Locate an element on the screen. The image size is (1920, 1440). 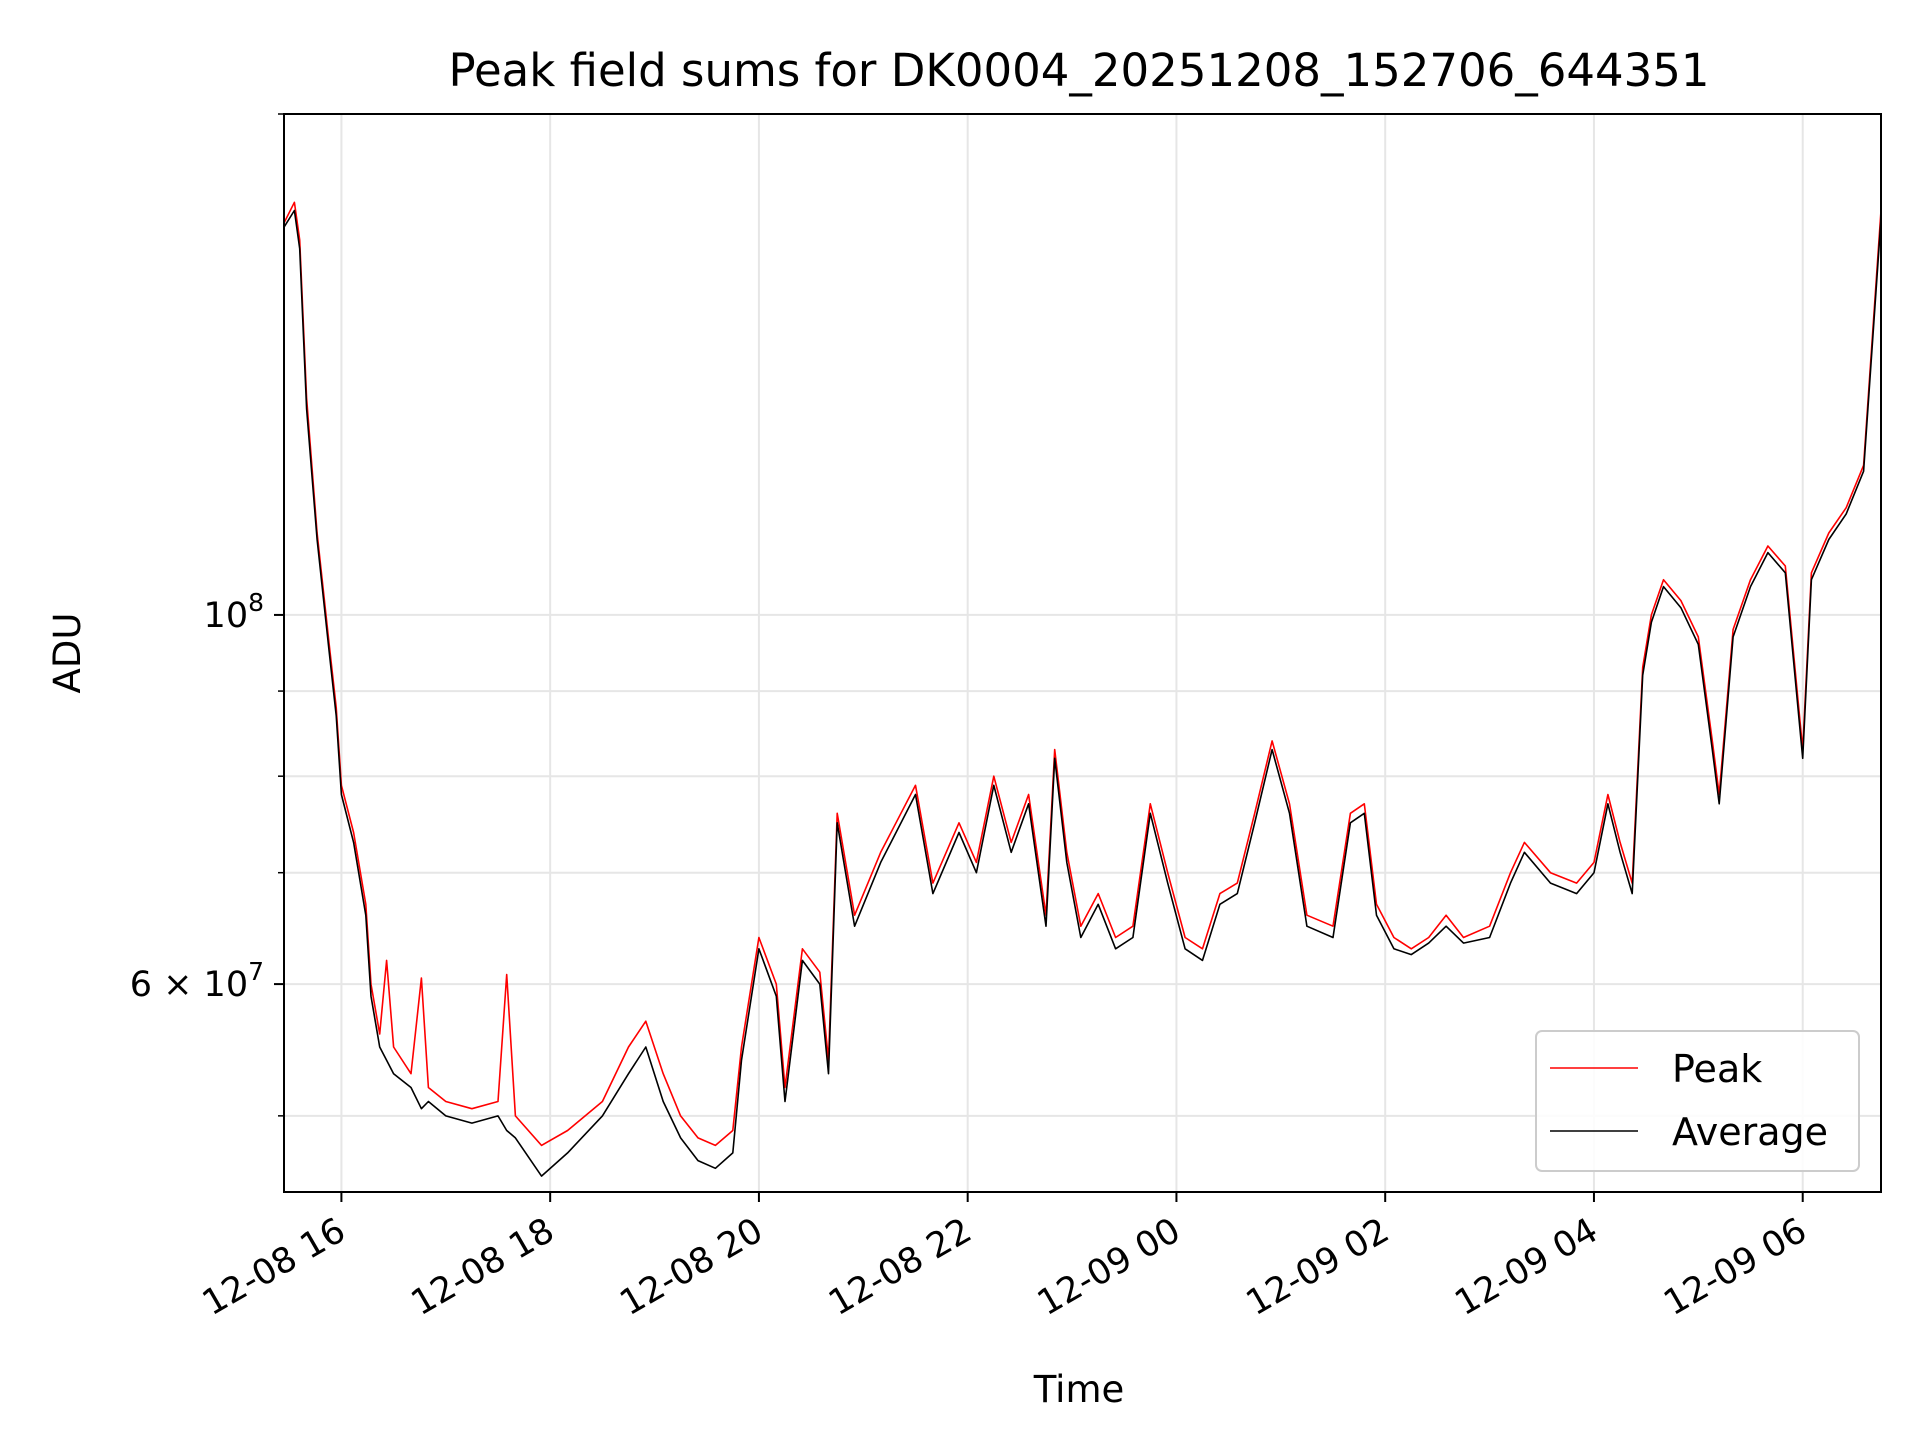
legend: Peak Average is located at coordinates (1697, 1101).